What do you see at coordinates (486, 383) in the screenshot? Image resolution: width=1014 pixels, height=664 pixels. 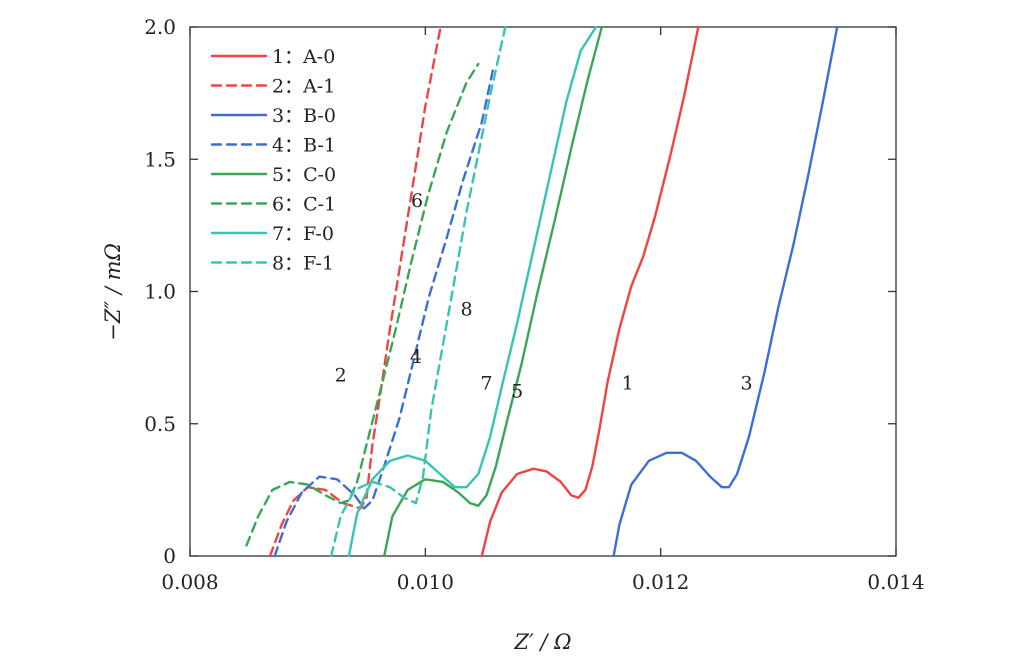 I see `curve-label-7: 7` at bounding box center [486, 383].